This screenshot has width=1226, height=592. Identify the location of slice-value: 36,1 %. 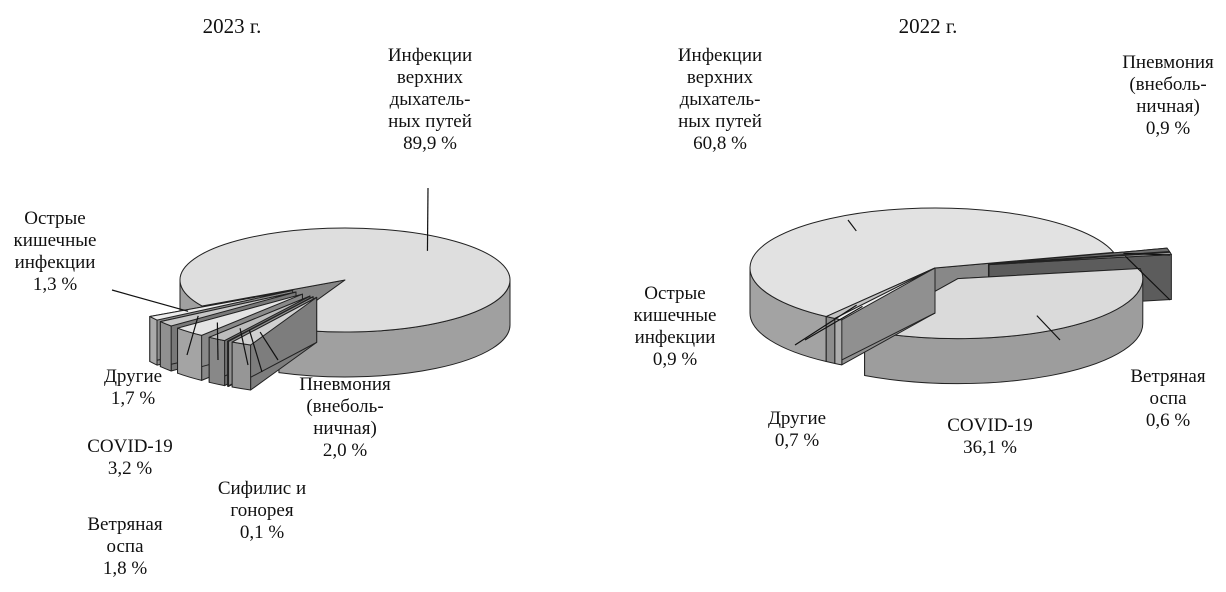
(990, 447).